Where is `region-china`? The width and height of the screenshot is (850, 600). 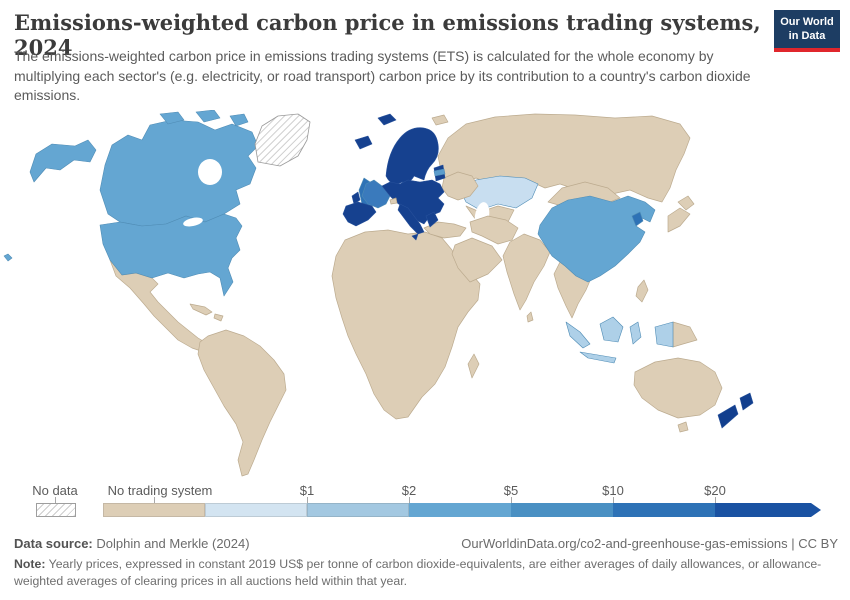 region-china is located at coordinates (596, 239).